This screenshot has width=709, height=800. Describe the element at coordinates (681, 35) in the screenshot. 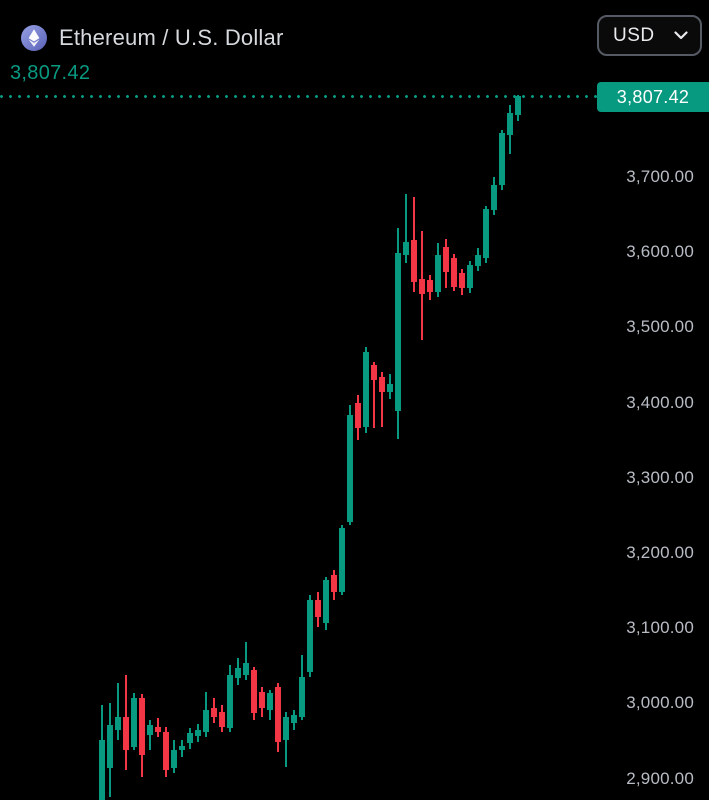

I see `chevron-down-icon` at that location.